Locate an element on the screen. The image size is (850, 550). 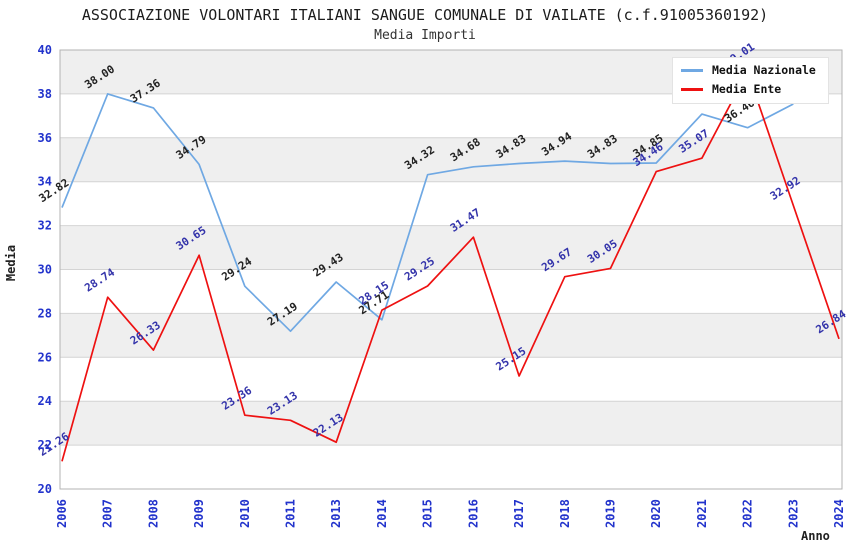
x-tick-label: 2023 is located at coordinates (793, 513).